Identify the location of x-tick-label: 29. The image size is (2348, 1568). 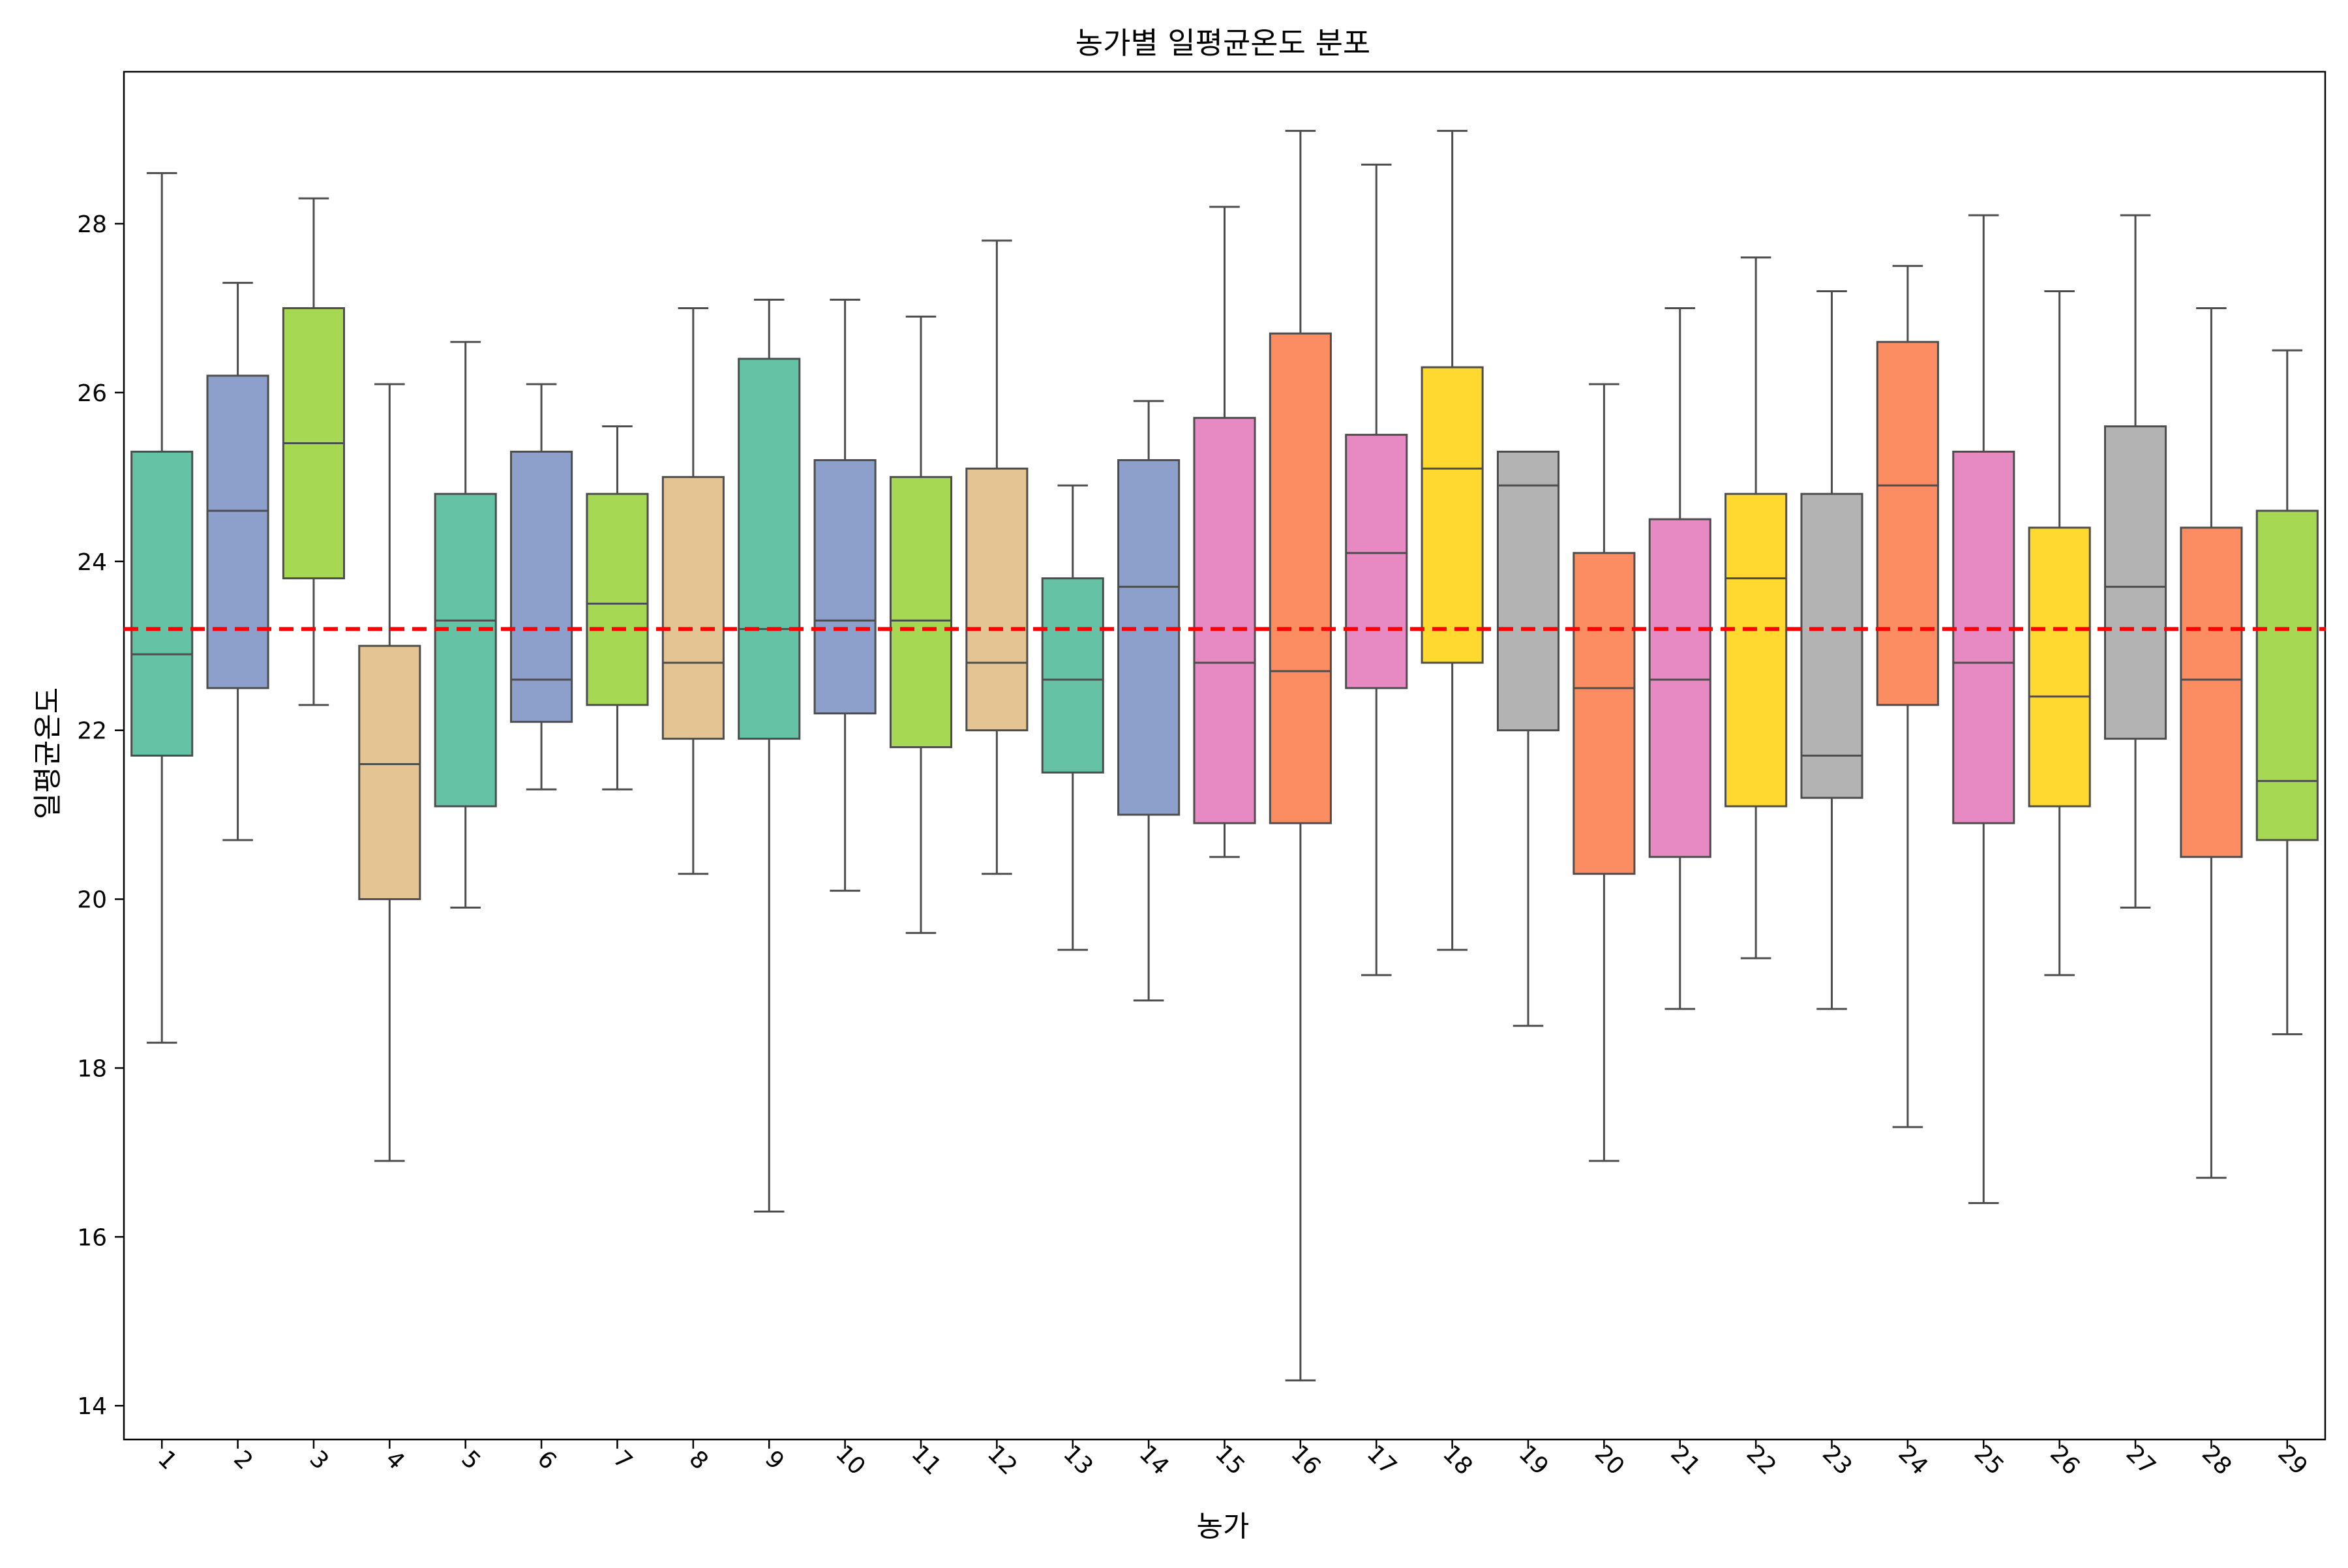
(2292, 1460).